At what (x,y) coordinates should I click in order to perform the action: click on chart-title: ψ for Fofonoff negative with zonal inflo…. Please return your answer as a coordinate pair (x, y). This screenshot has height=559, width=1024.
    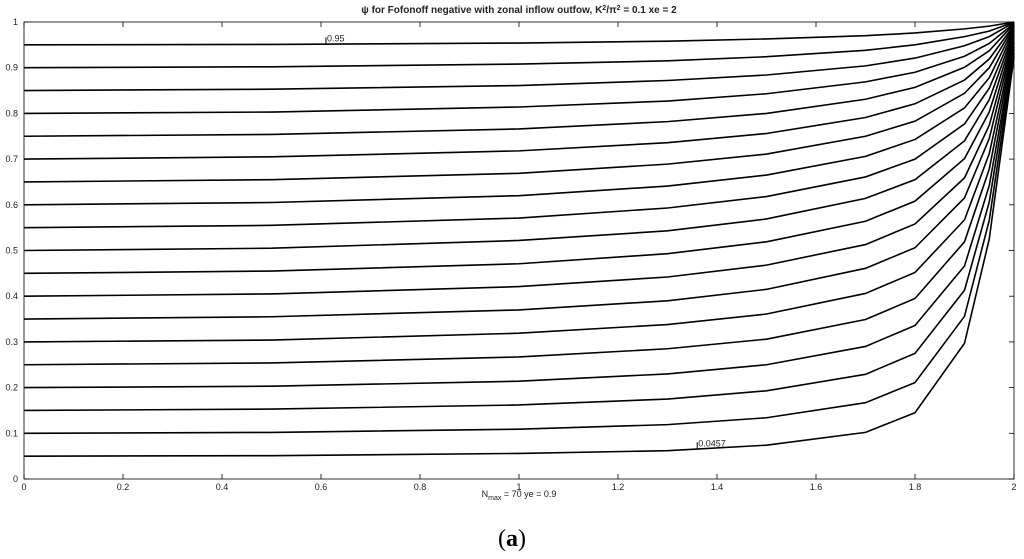
    Looking at the image, I should click on (519, 10).